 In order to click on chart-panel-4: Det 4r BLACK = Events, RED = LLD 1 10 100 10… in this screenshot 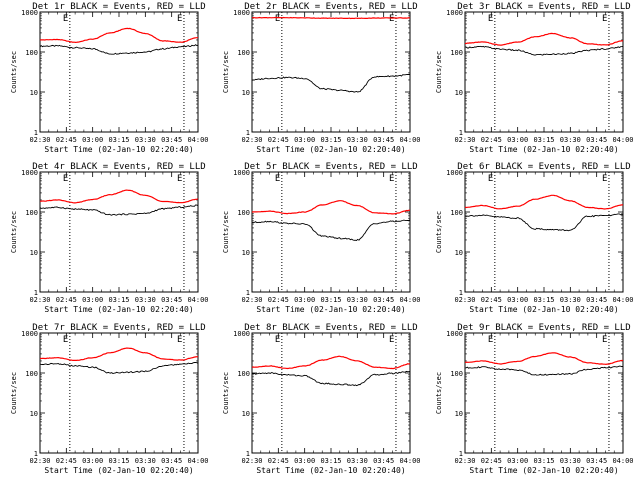, I will do `click(109, 238)`.